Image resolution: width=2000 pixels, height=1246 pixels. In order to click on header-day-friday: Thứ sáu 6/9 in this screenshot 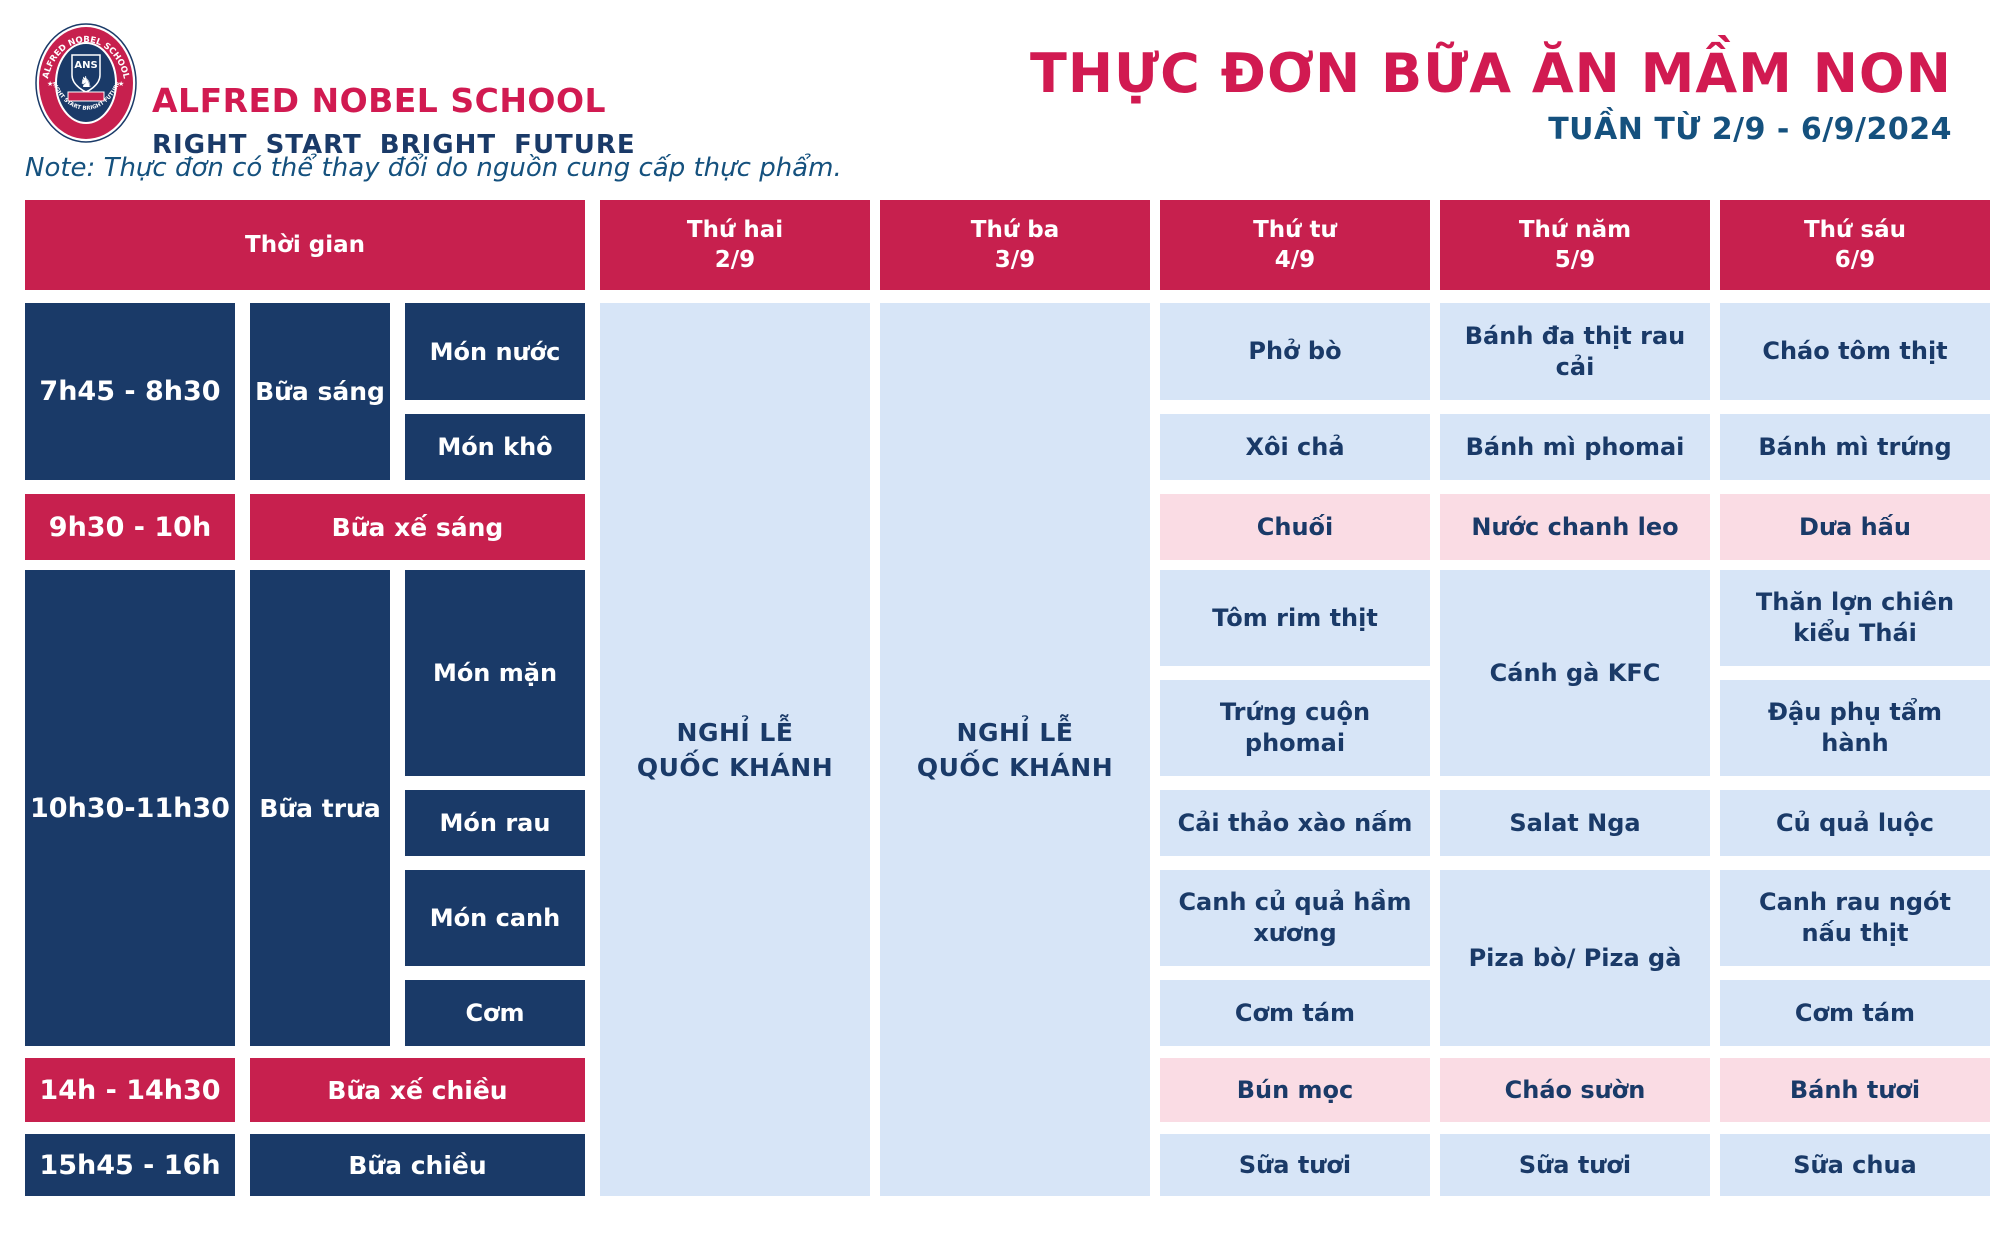, I will do `click(1855, 245)`.